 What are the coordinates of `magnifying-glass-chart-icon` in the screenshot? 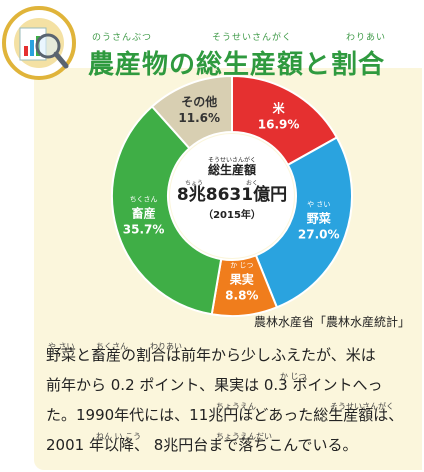 It's located at (39, 43).